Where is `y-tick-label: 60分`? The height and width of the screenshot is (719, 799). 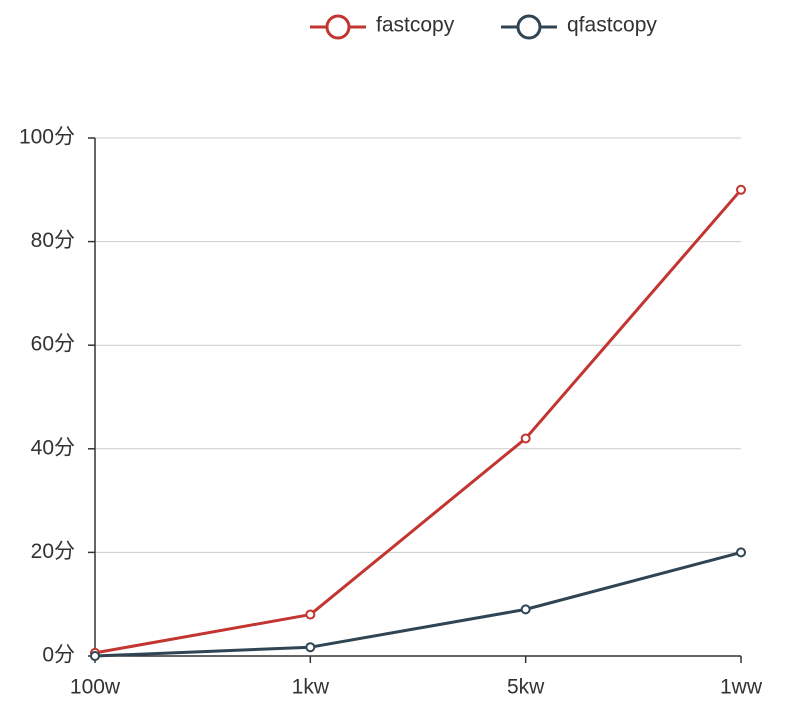
y-tick-label: 60分 is located at coordinates (53, 344).